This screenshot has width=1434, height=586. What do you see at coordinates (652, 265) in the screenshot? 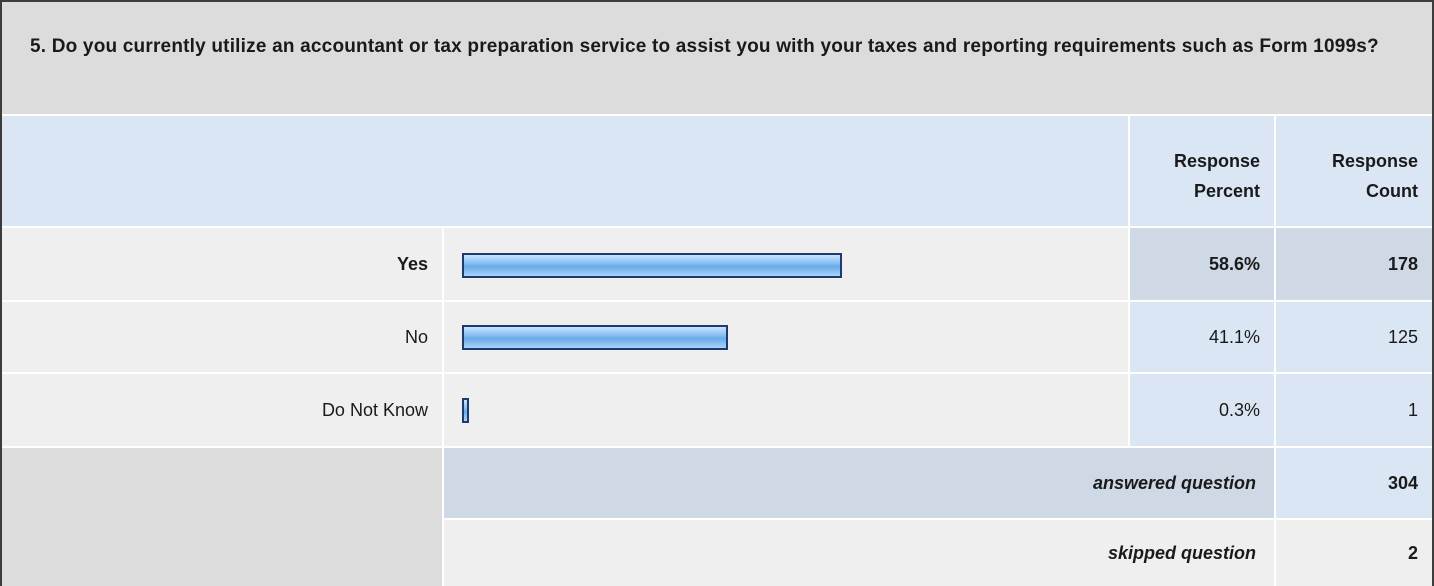
I see `bar-yes` at bounding box center [652, 265].